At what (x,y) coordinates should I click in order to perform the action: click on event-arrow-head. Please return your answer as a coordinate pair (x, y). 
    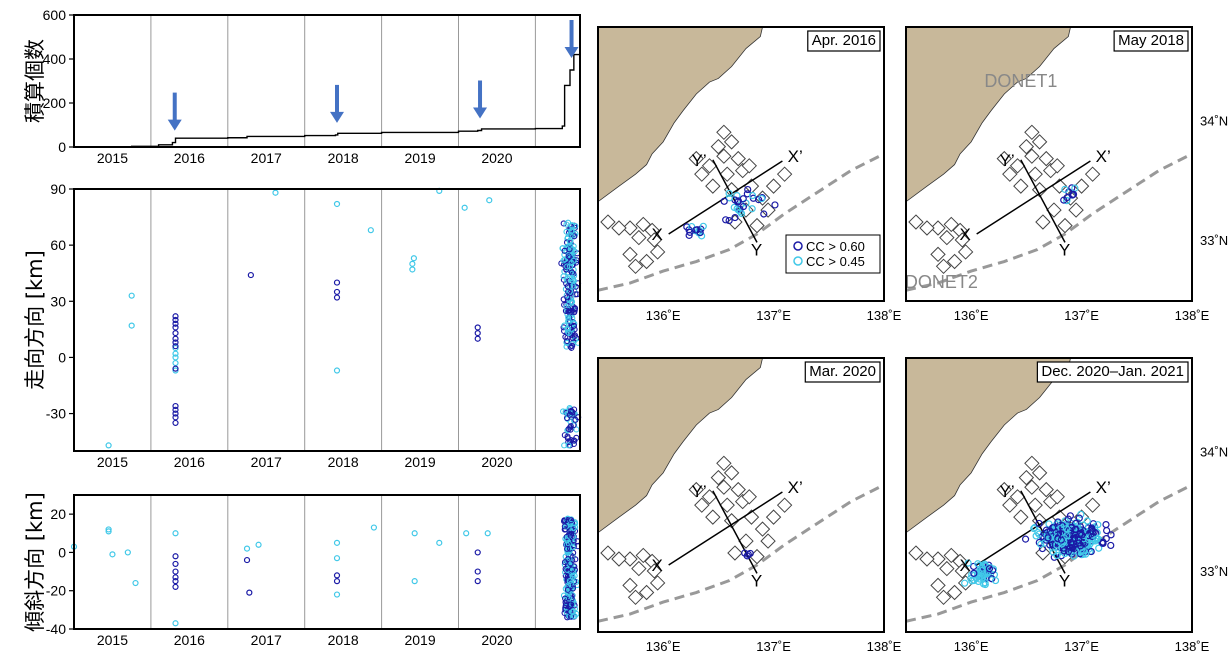
    Looking at the image, I should click on (336, 117).